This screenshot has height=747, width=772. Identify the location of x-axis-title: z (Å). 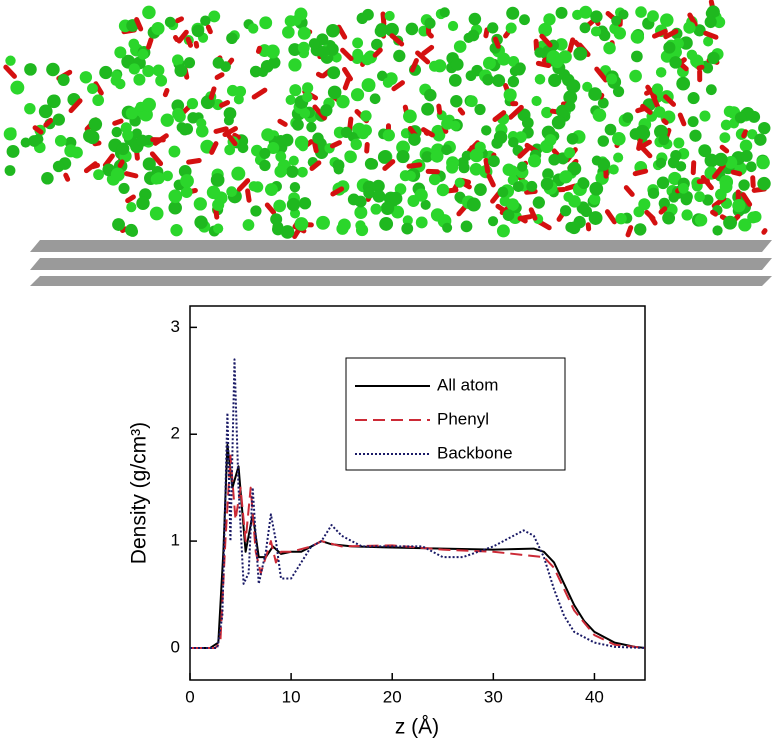
(417, 727).